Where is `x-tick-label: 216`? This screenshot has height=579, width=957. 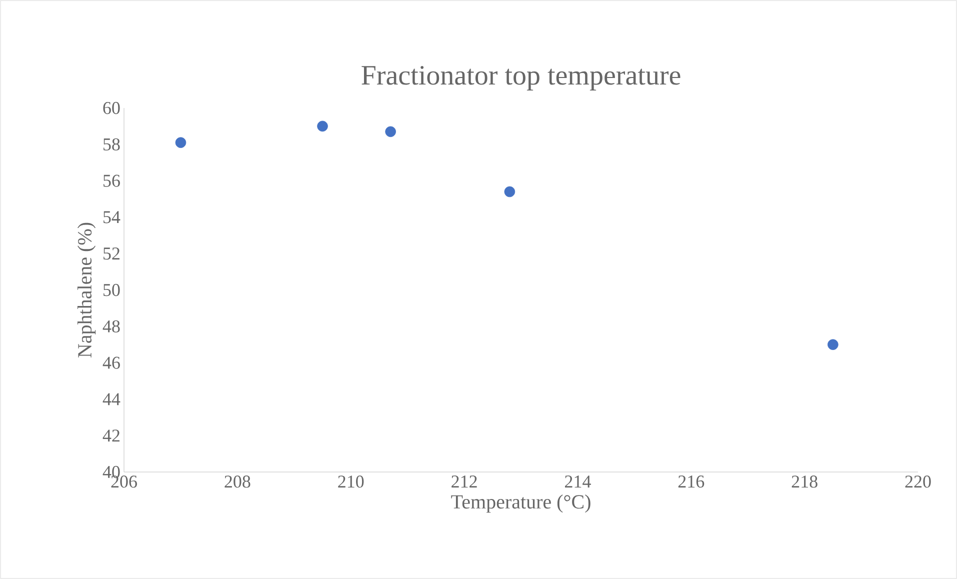
x-tick-label: 216 is located at coordinates (691, 482).